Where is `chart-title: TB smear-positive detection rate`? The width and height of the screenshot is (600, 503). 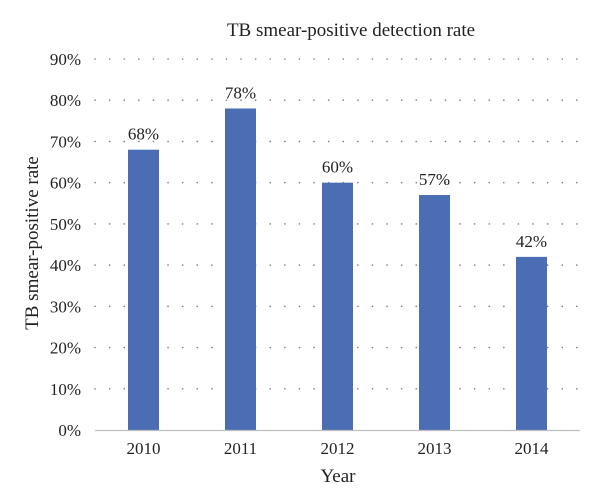 chart-title: TB smear-positive detection rate is located at coordinates (351, 30).